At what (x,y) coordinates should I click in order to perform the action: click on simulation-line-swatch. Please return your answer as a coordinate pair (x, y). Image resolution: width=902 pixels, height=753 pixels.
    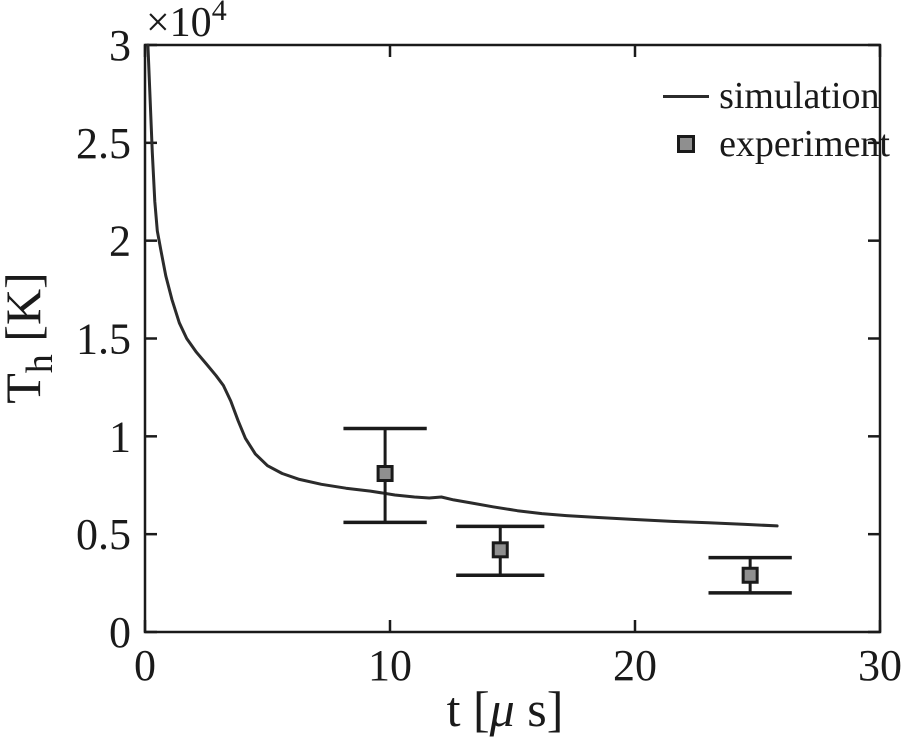
    Looking at the image, I should click on (686, 96).